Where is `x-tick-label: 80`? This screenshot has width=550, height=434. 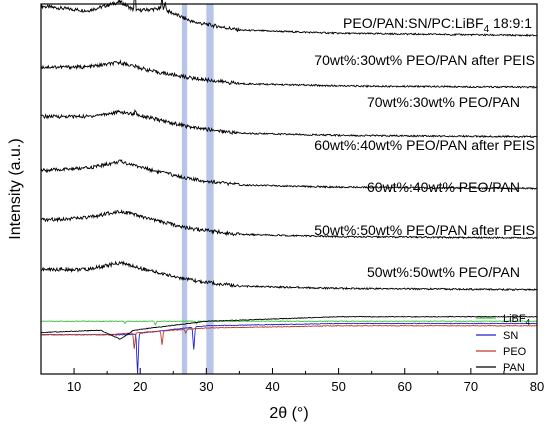
x-tick-label: 80 is located at coordinates (537, 386).